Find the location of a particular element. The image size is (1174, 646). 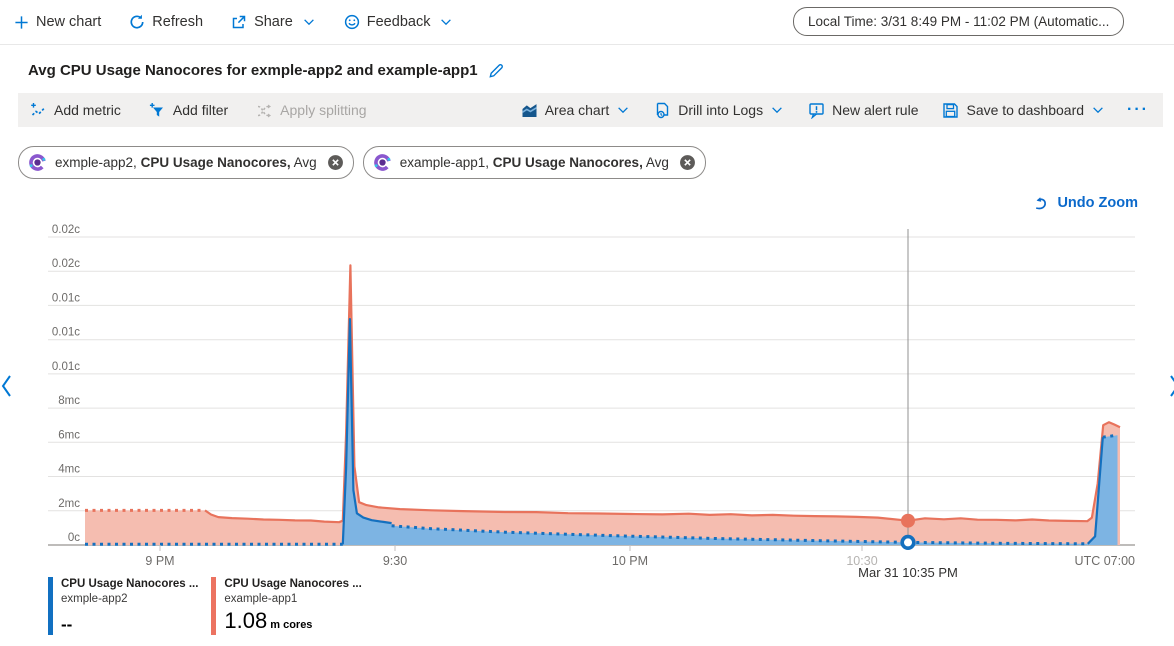

hover-point-exmple-app2 is located at coordinates (908, 542).